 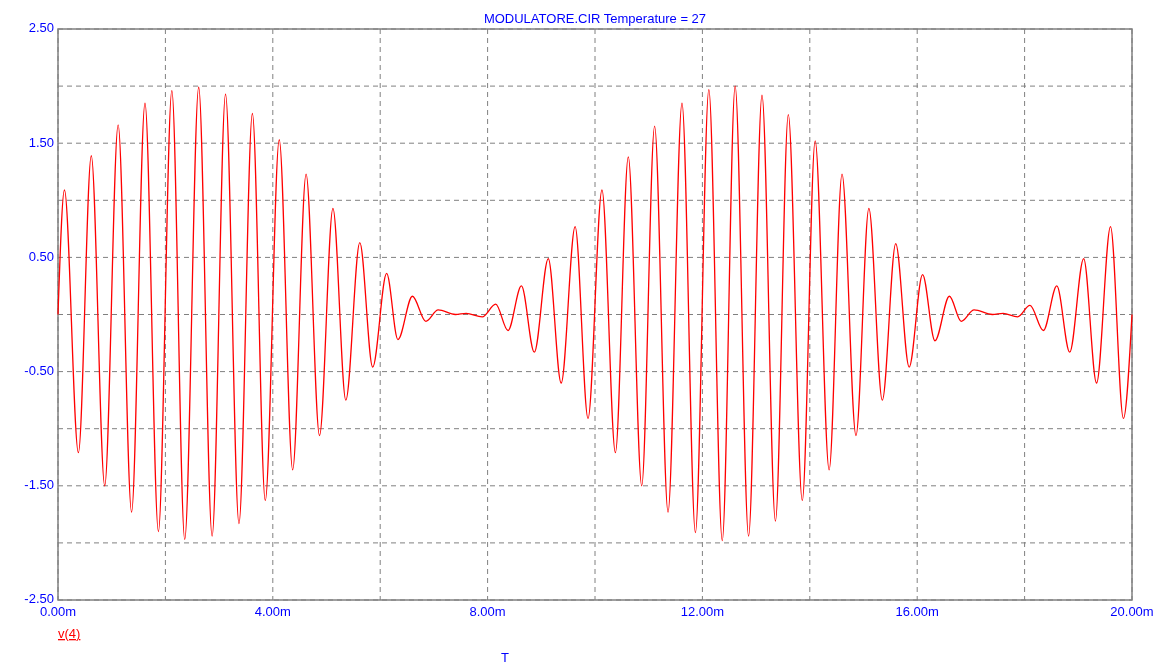 I want to click on x-tick-label: 20.00m, so click(x=1132, y=611).